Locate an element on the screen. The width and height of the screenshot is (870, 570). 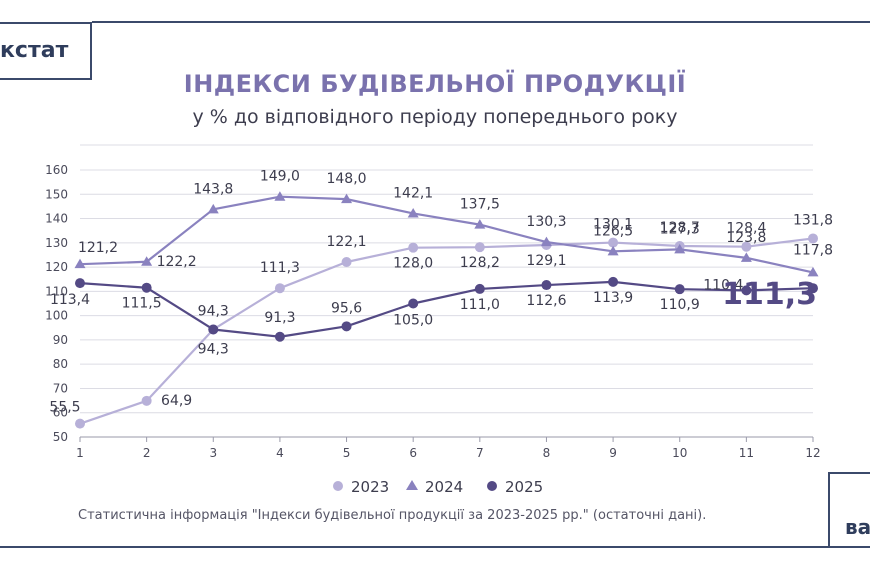
legend-marker-2024 is located at coordinates (412, 485).